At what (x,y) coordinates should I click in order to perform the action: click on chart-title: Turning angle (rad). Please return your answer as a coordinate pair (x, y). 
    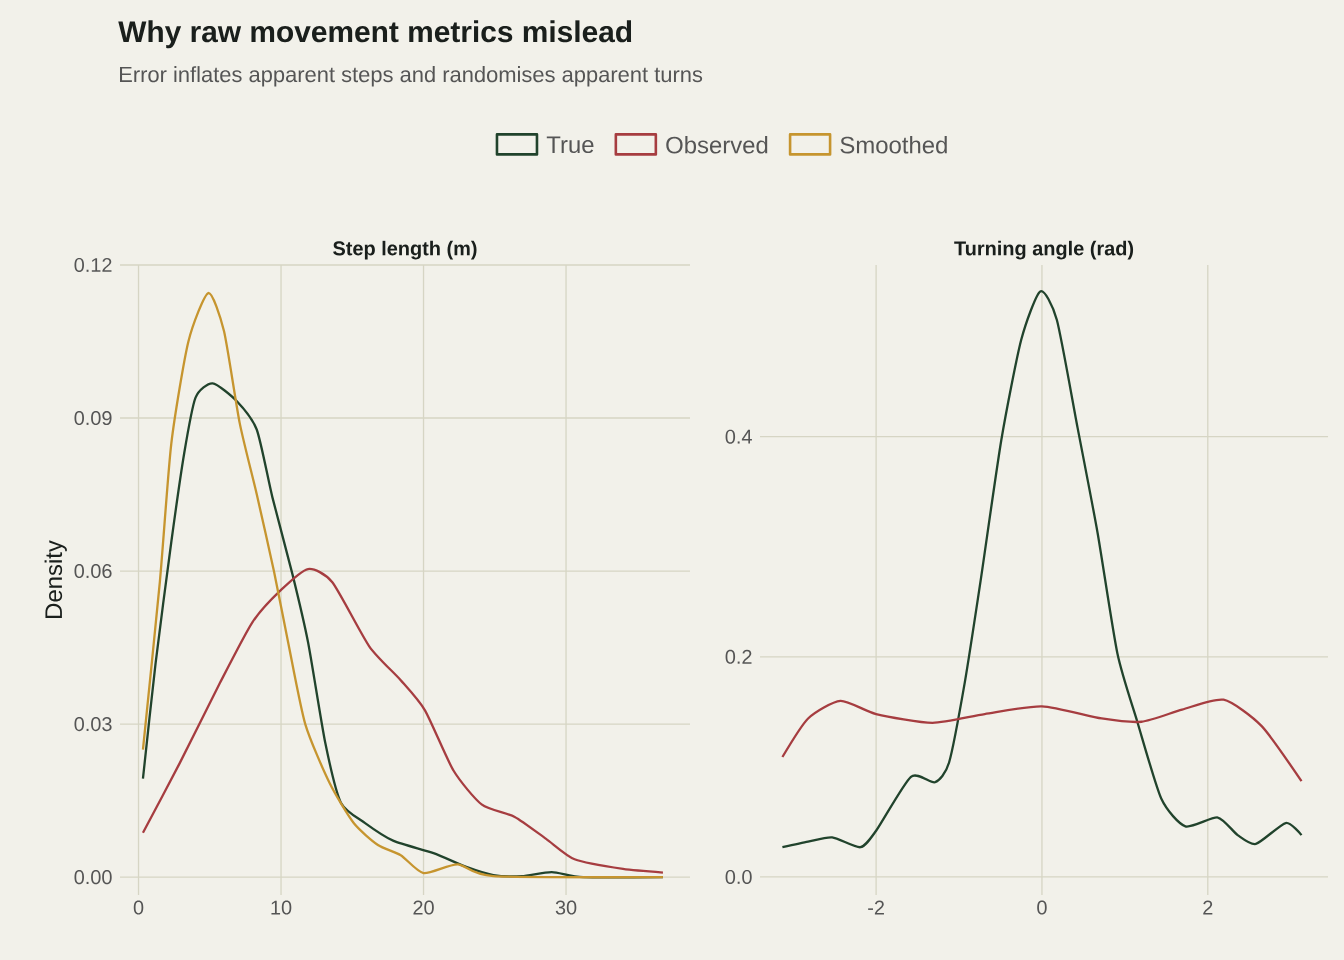
    Looking at the image, I should click on (1044, 250).